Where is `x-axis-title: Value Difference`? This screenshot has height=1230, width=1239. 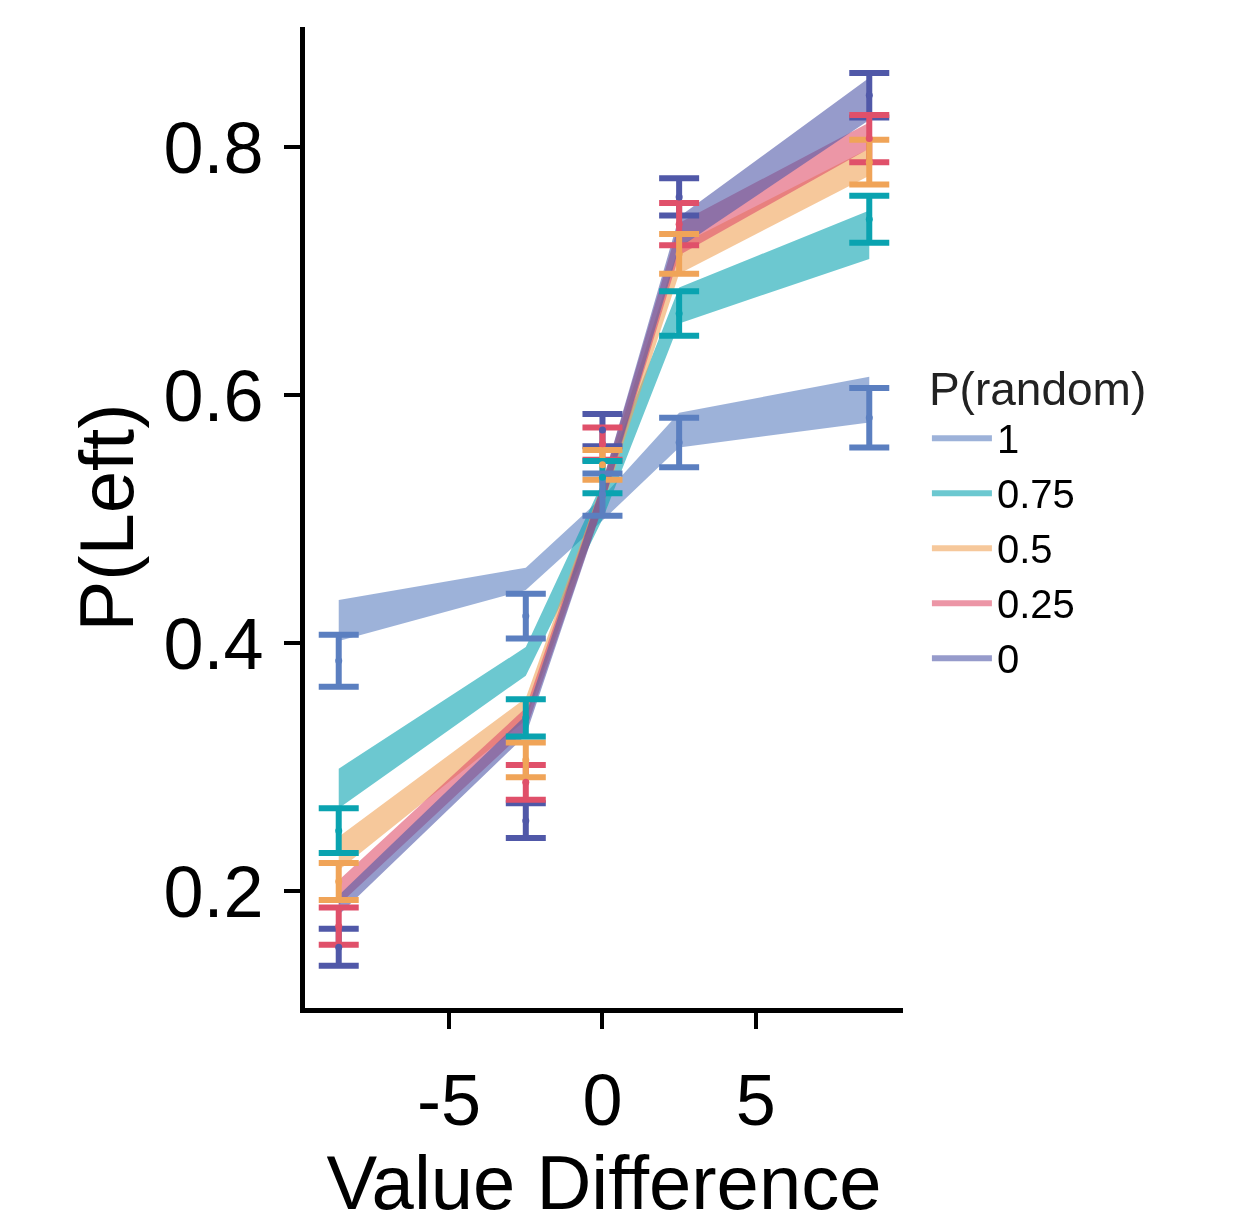 x-axis-title: Value Difference is located at coordinates (604, 1183).